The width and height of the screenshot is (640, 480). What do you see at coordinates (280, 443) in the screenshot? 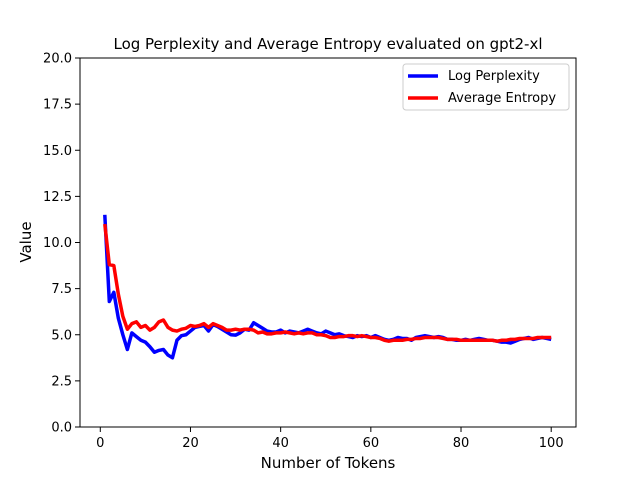
I see `x-tick-label: 40` at bounding box center [280, 443].